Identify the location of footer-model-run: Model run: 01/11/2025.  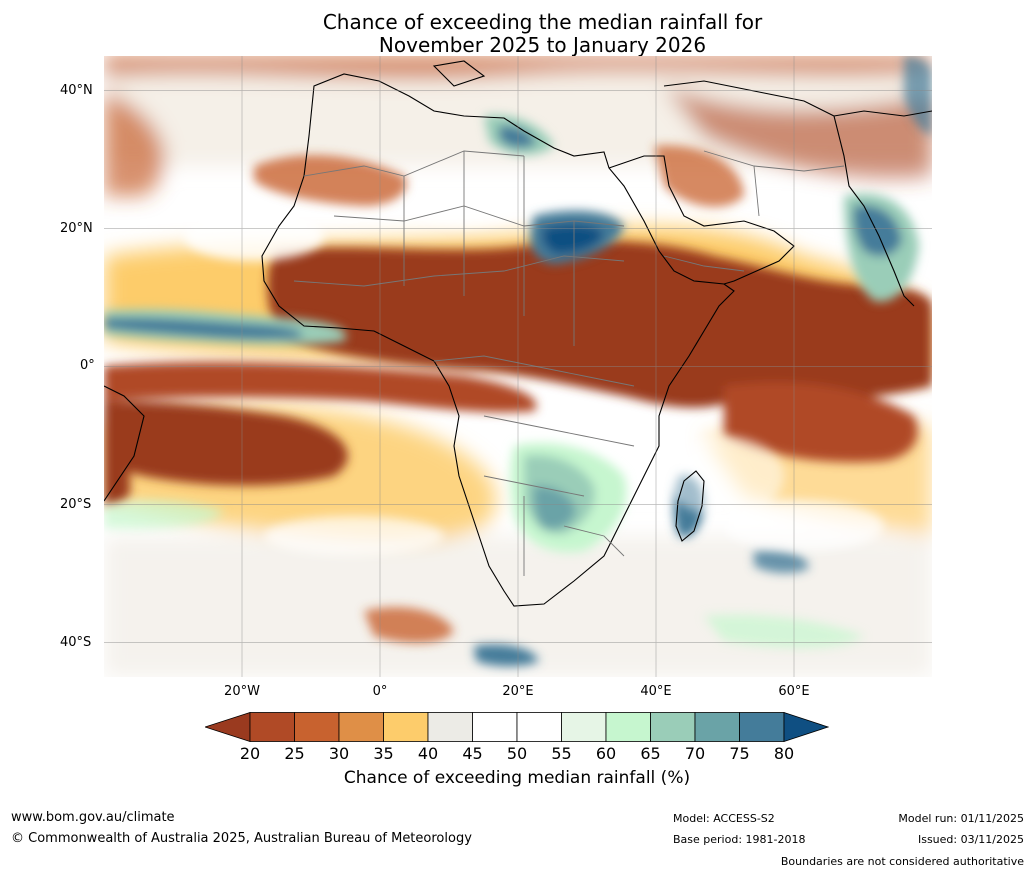
(961, 818).